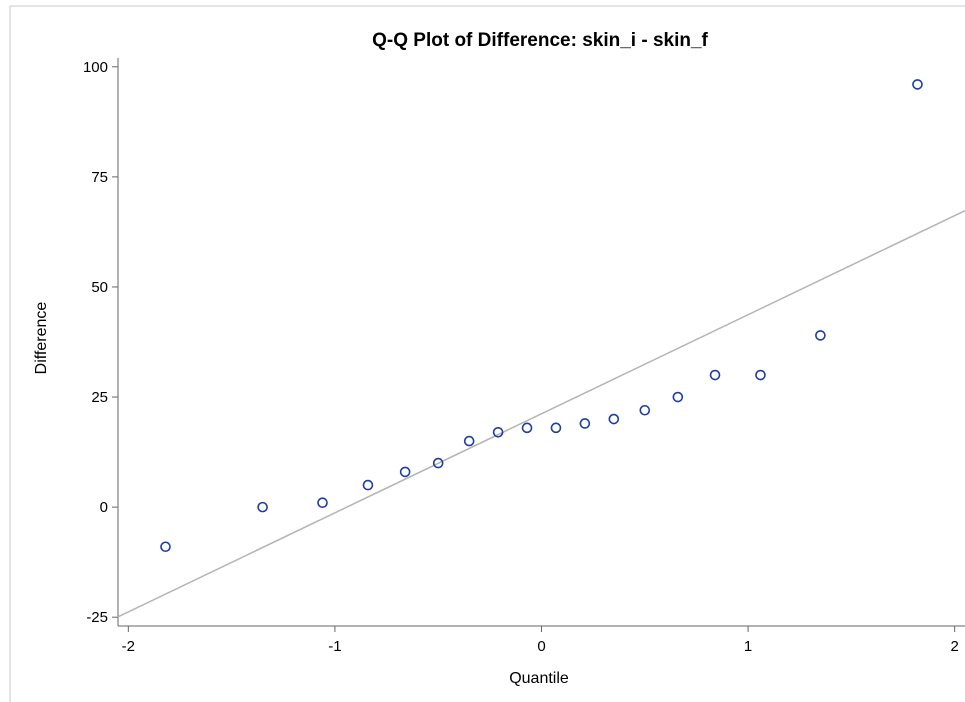 The image size is (965, 702). I want to click on y-tick-label: 0, so click(104, 507).